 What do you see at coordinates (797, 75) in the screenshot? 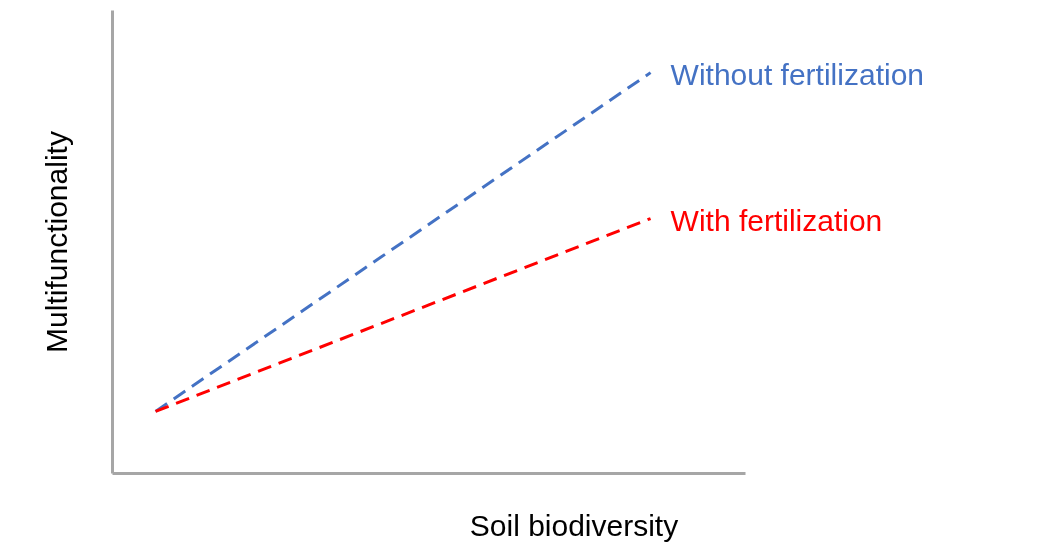
I see `series-label: Without fertilization` at bounding box center [797, 75].